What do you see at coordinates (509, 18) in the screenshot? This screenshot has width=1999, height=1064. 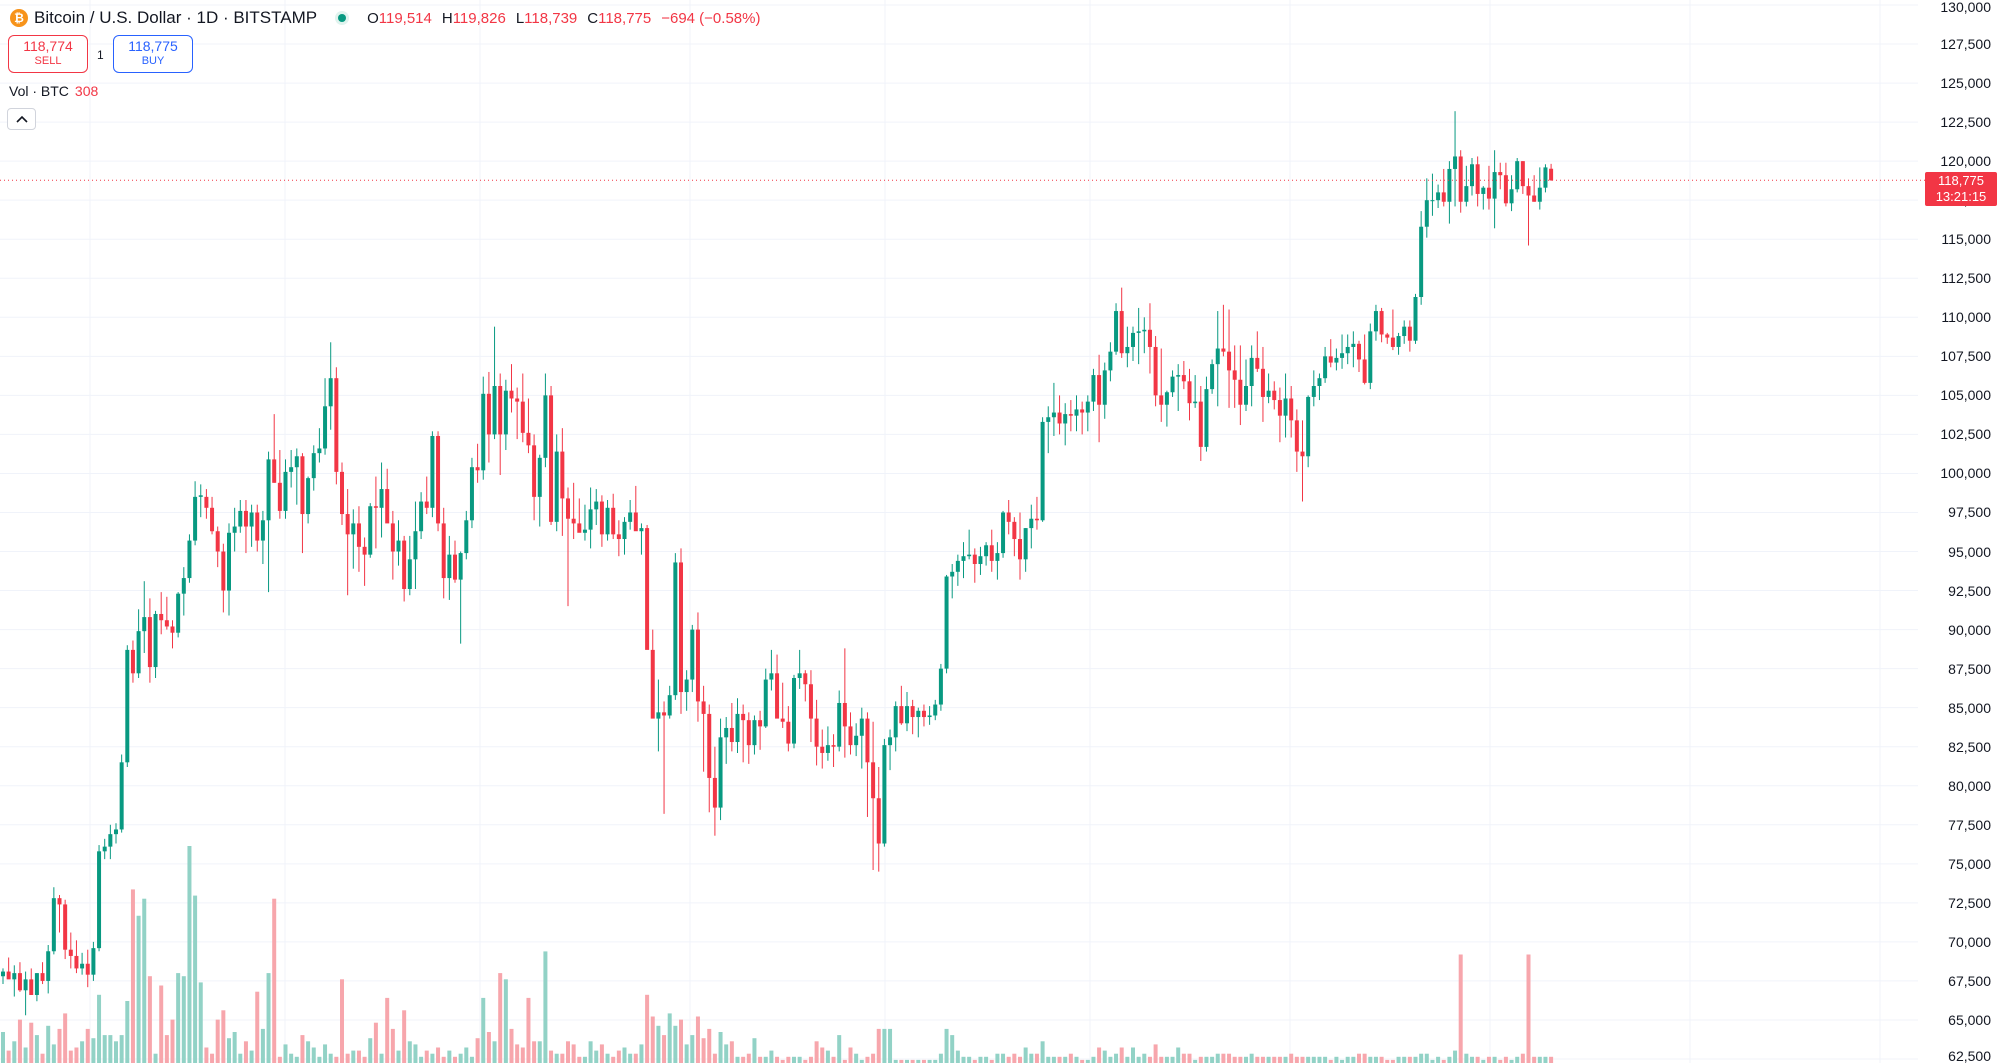 I see `ohlc-values: O119,514 H119,826 L118,739 C118,775` at bounding box center [509, 18].